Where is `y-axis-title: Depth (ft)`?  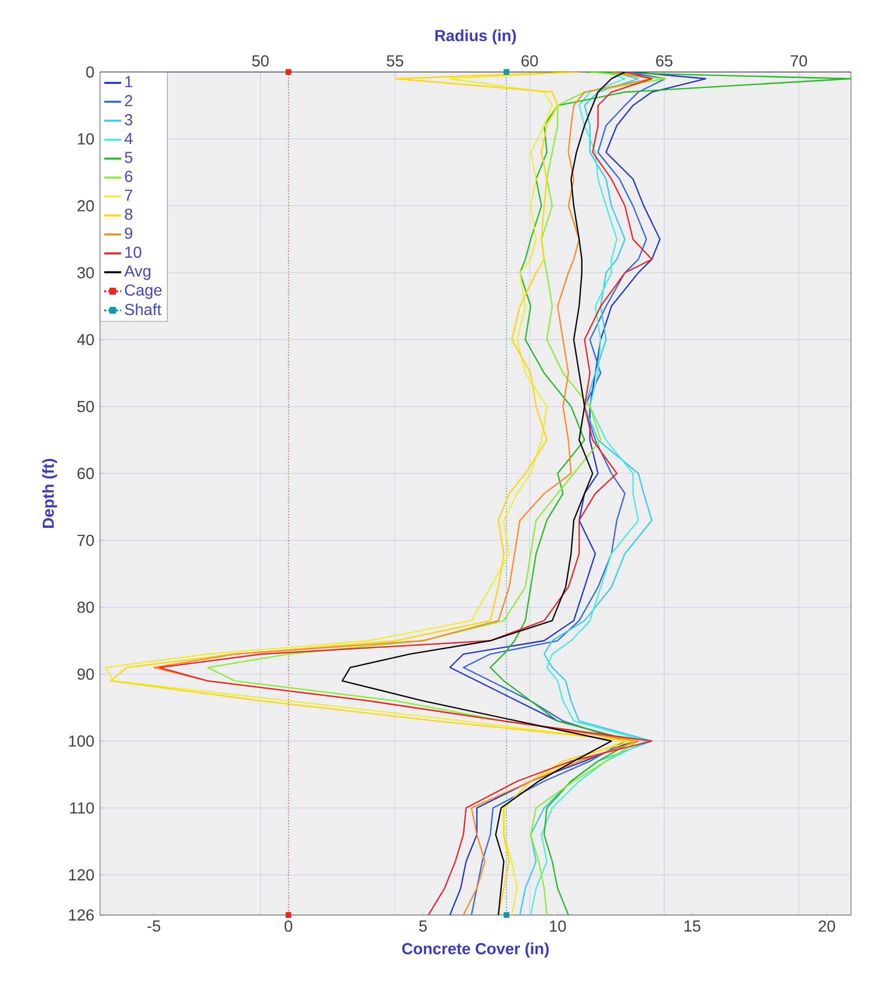 y-axis-title: Depth (ft) is located at coordinates (50, 493).